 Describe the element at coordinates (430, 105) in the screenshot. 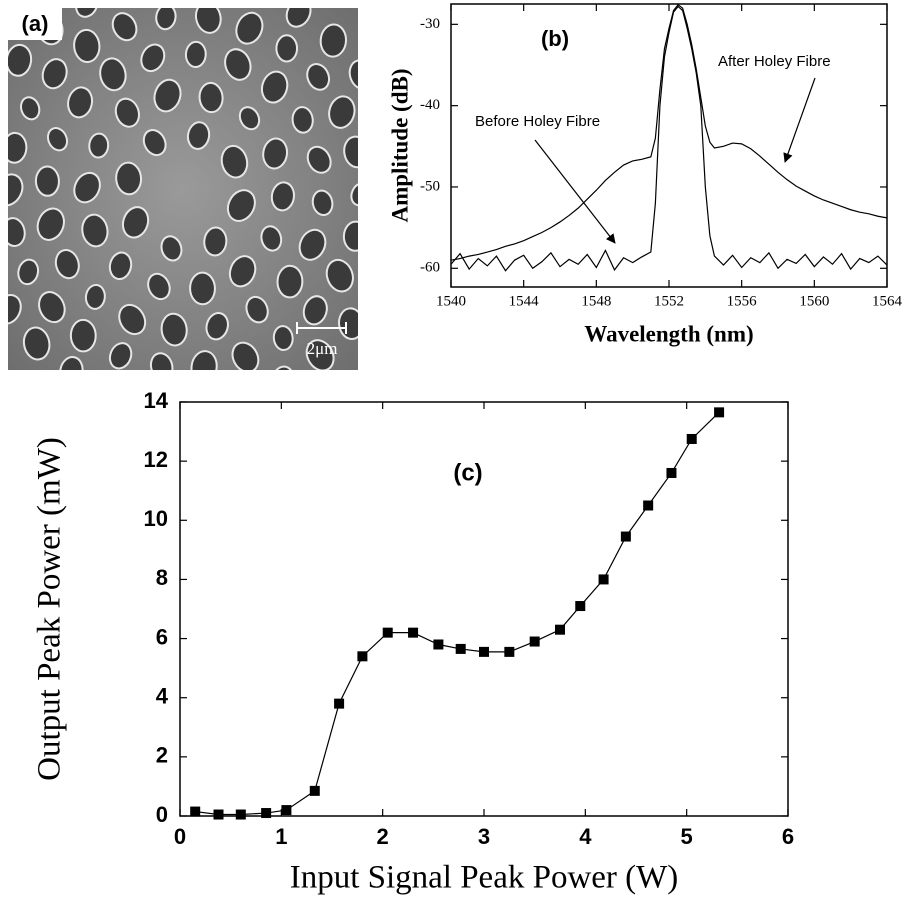

I see `y-tick-label: -40` at that location.